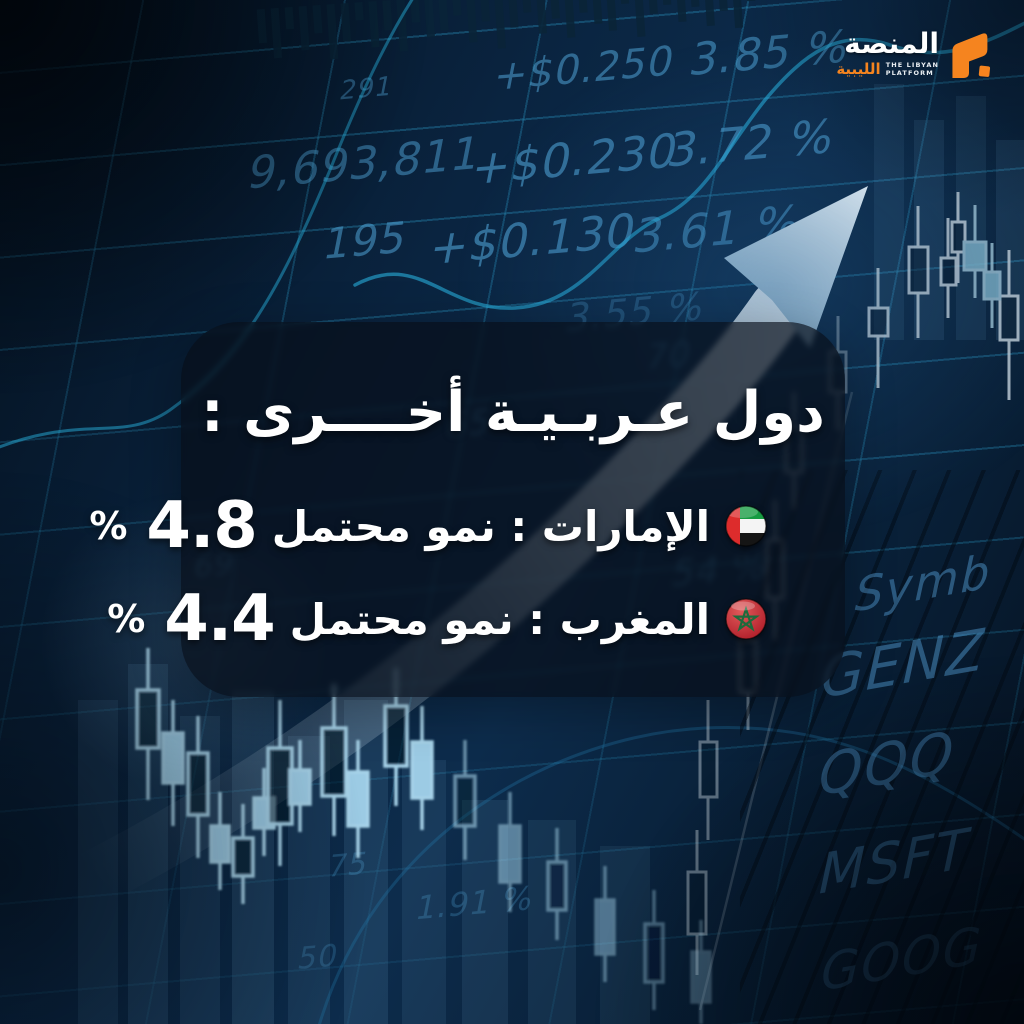 Image resolution: width=1024 pixels, height=1024 pixels. Describe the element at coordinates (858, 68) in the screenshot. I see `brand-sub-arabic: الليبية` at that location.